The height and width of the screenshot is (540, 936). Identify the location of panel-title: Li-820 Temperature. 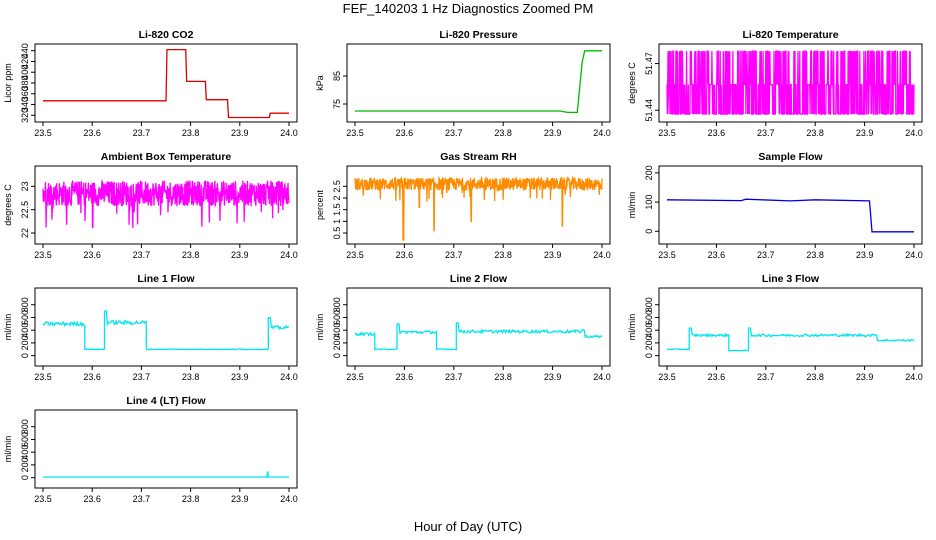
(790, 35).